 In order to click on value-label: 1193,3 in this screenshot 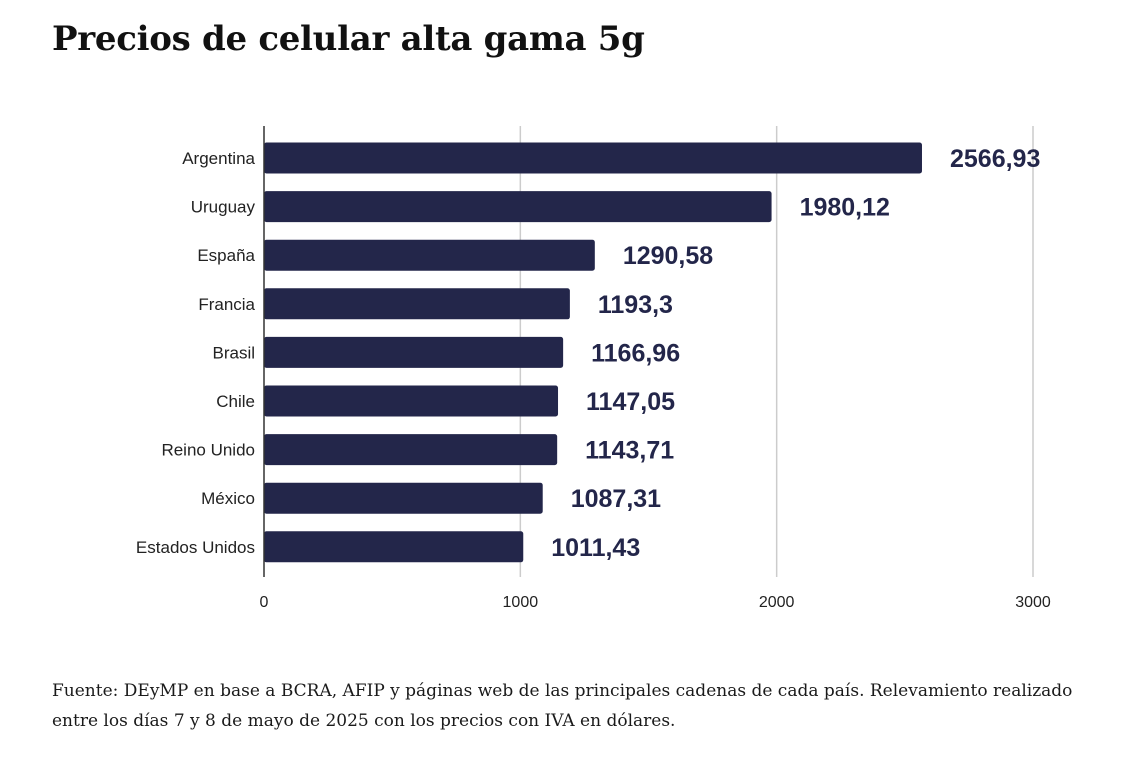, I will do `click(635, 305)`.